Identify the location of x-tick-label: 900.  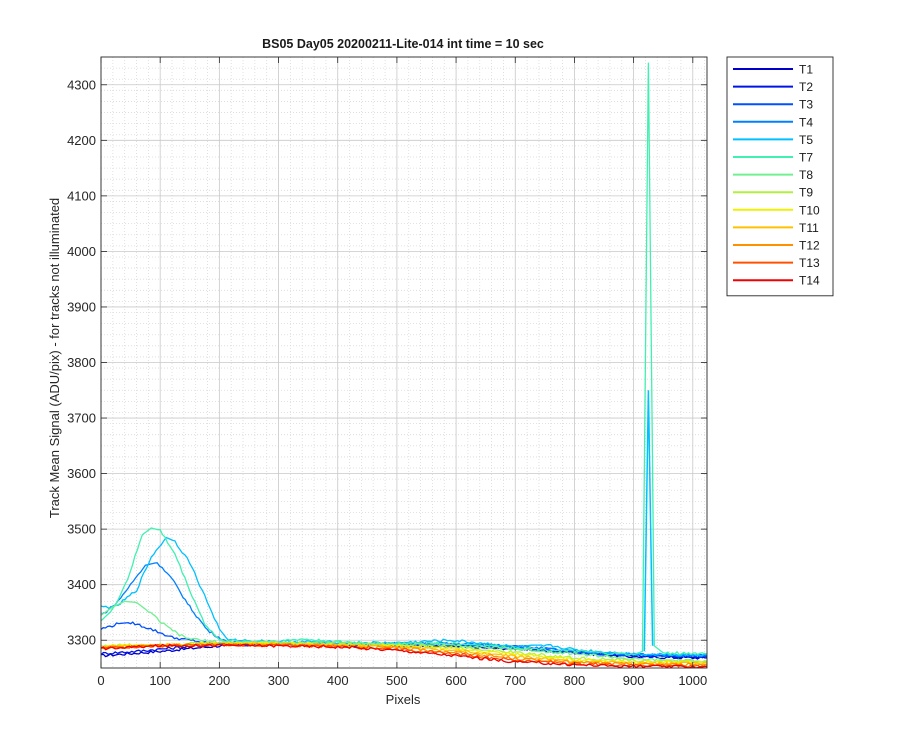
(634, 680).